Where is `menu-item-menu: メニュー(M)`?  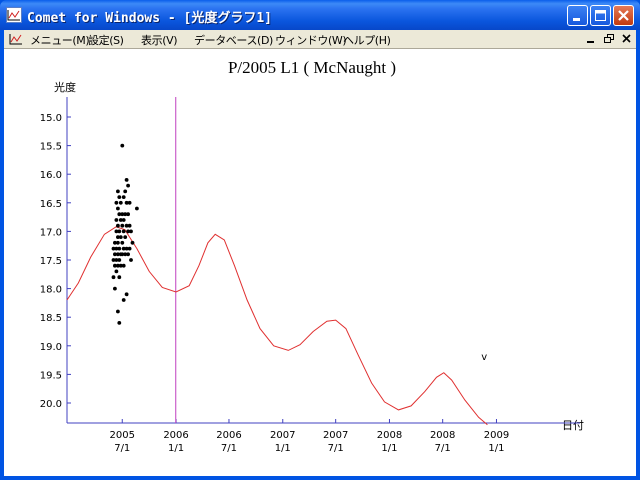
menu-item-menu: メニュー(M) is located at coordinates (60, 40).